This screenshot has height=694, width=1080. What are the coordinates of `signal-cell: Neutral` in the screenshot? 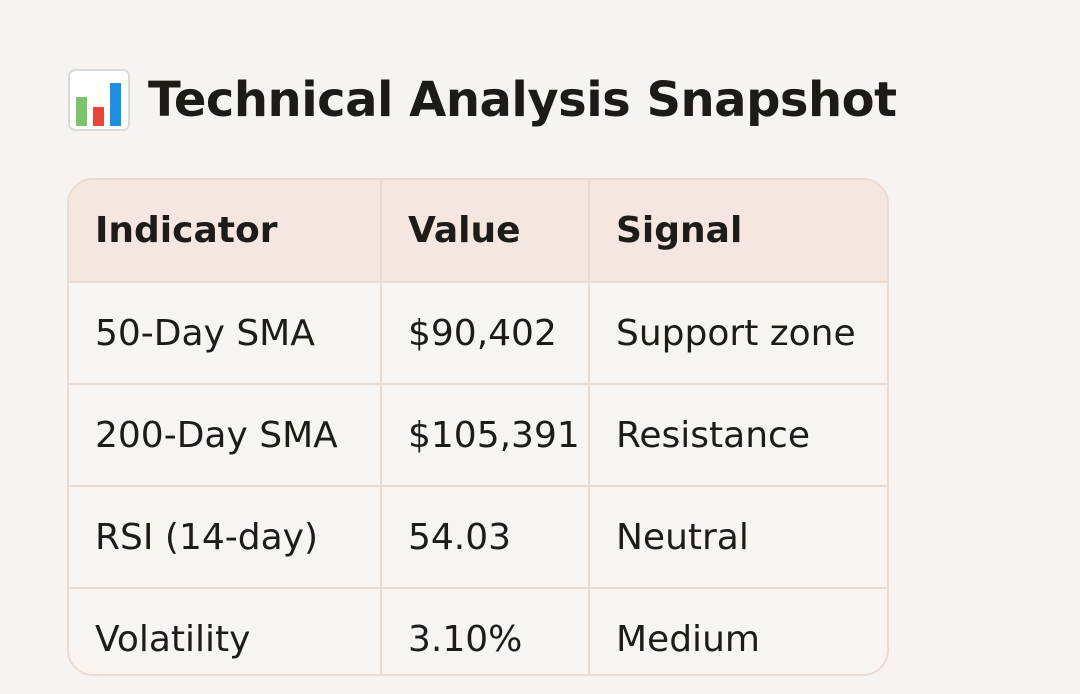 It's located at (738, 537).